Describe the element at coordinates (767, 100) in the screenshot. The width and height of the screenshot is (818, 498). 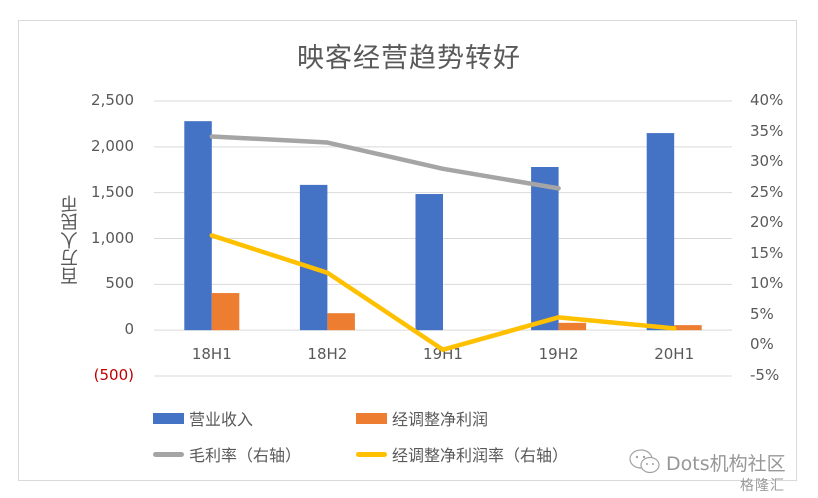
I see `y2-tick-label: 40%` at that location.